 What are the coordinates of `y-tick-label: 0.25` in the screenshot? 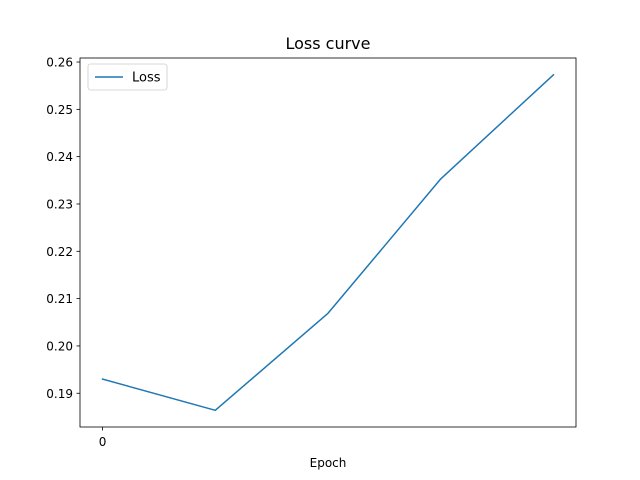 It's located at (59, 110).